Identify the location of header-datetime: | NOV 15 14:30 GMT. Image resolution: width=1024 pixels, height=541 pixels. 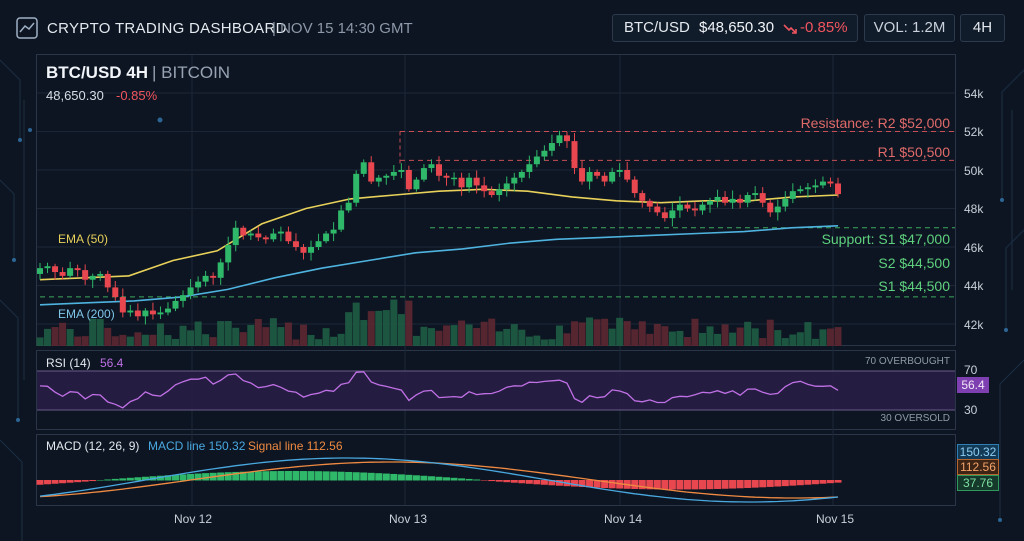
(342, 28).